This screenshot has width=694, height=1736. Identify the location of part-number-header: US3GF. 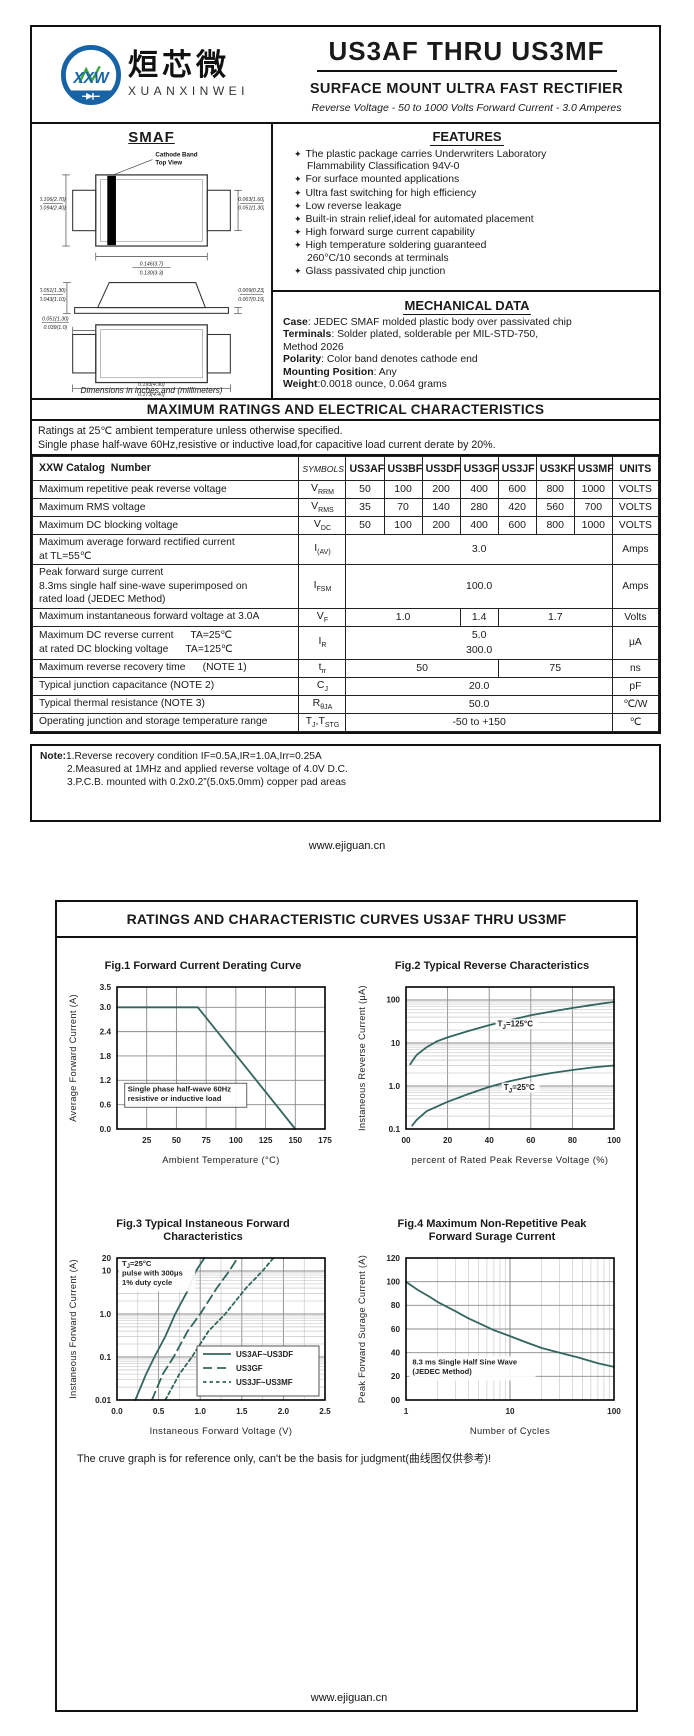
(479, 468).